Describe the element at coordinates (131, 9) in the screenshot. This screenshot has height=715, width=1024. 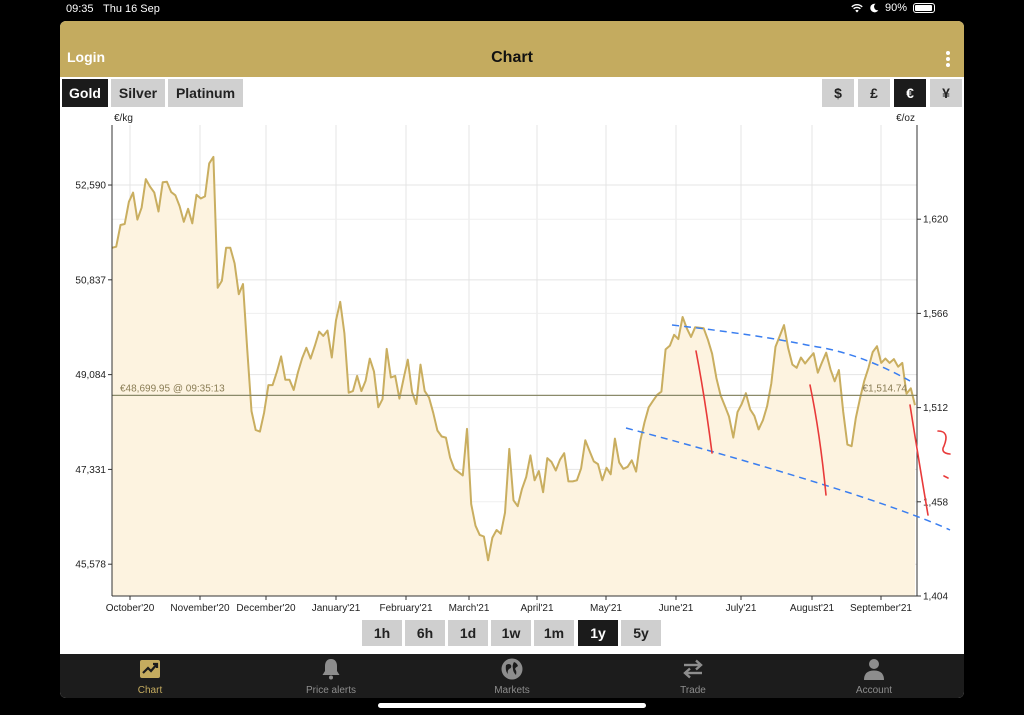
I see `status-date: Thu 16 Sep` at that location.